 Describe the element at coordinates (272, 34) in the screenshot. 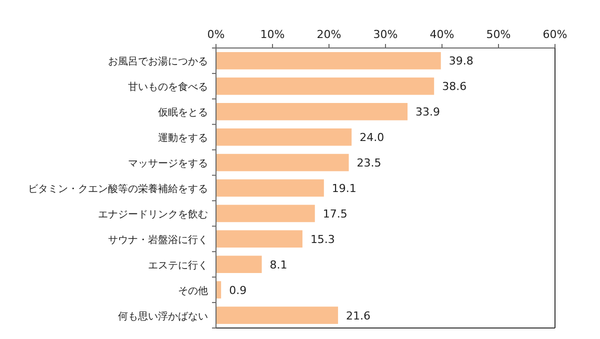

I see `x-tick-label: 10%` at that location.